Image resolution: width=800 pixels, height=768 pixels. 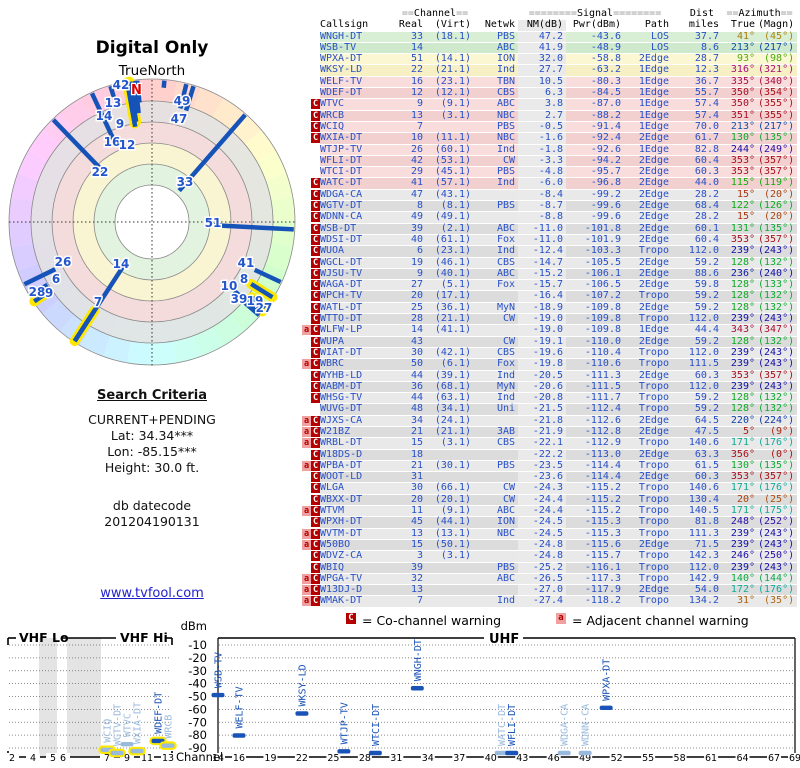 What do you see at coordinates (358, 398) in the screenshot?
I see `callsign-link: WHSG-TV` at bounding box center [358, 398].